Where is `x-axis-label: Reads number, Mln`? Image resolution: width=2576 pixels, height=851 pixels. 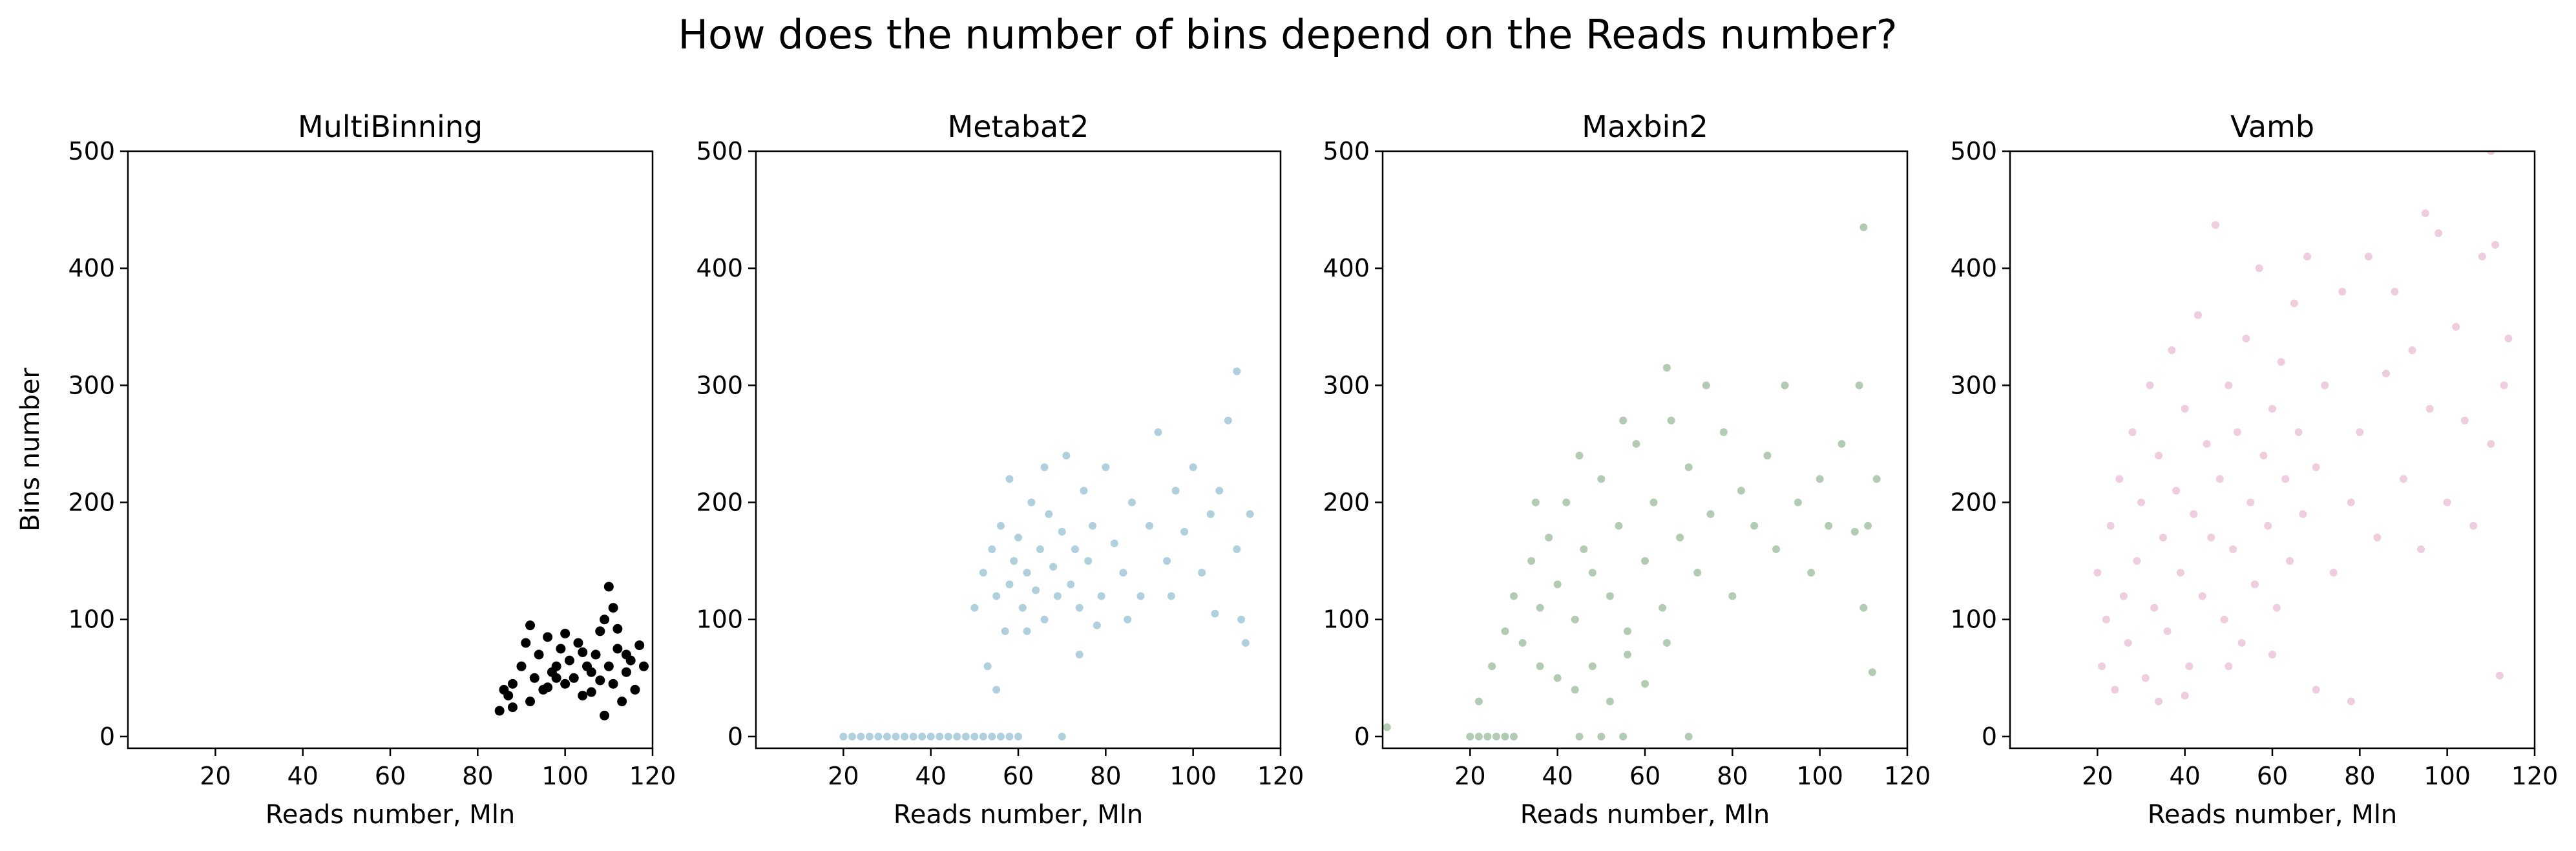 x-axis-label: Reads number, Mln is located at coordinates (1645, 815).